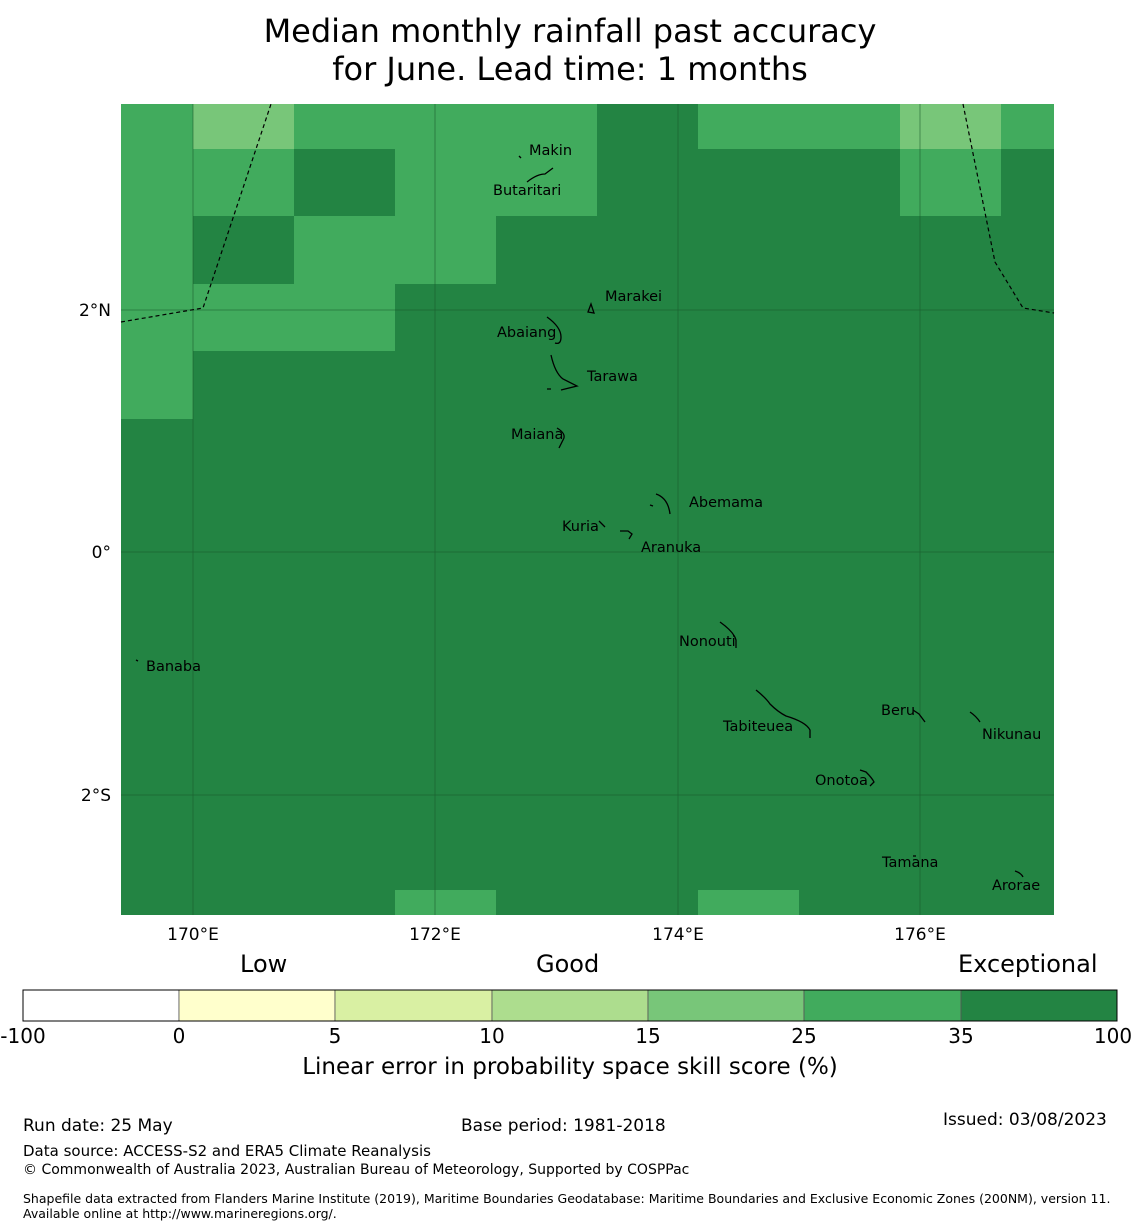 Image resolution: width=1140 pixels, height=1230 pixels. What do you see at coordinates (435, 935) in the screenshot?
I see `lon-tick-label: 172°E` at bounding box center [435, 935].